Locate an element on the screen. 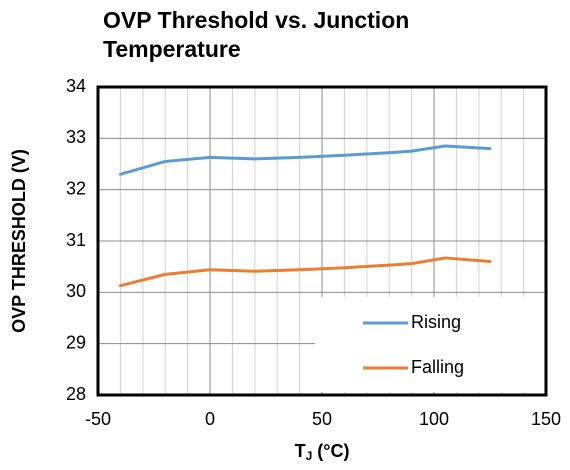  y-tick-label: 29 is located at coordinates (76, 342).